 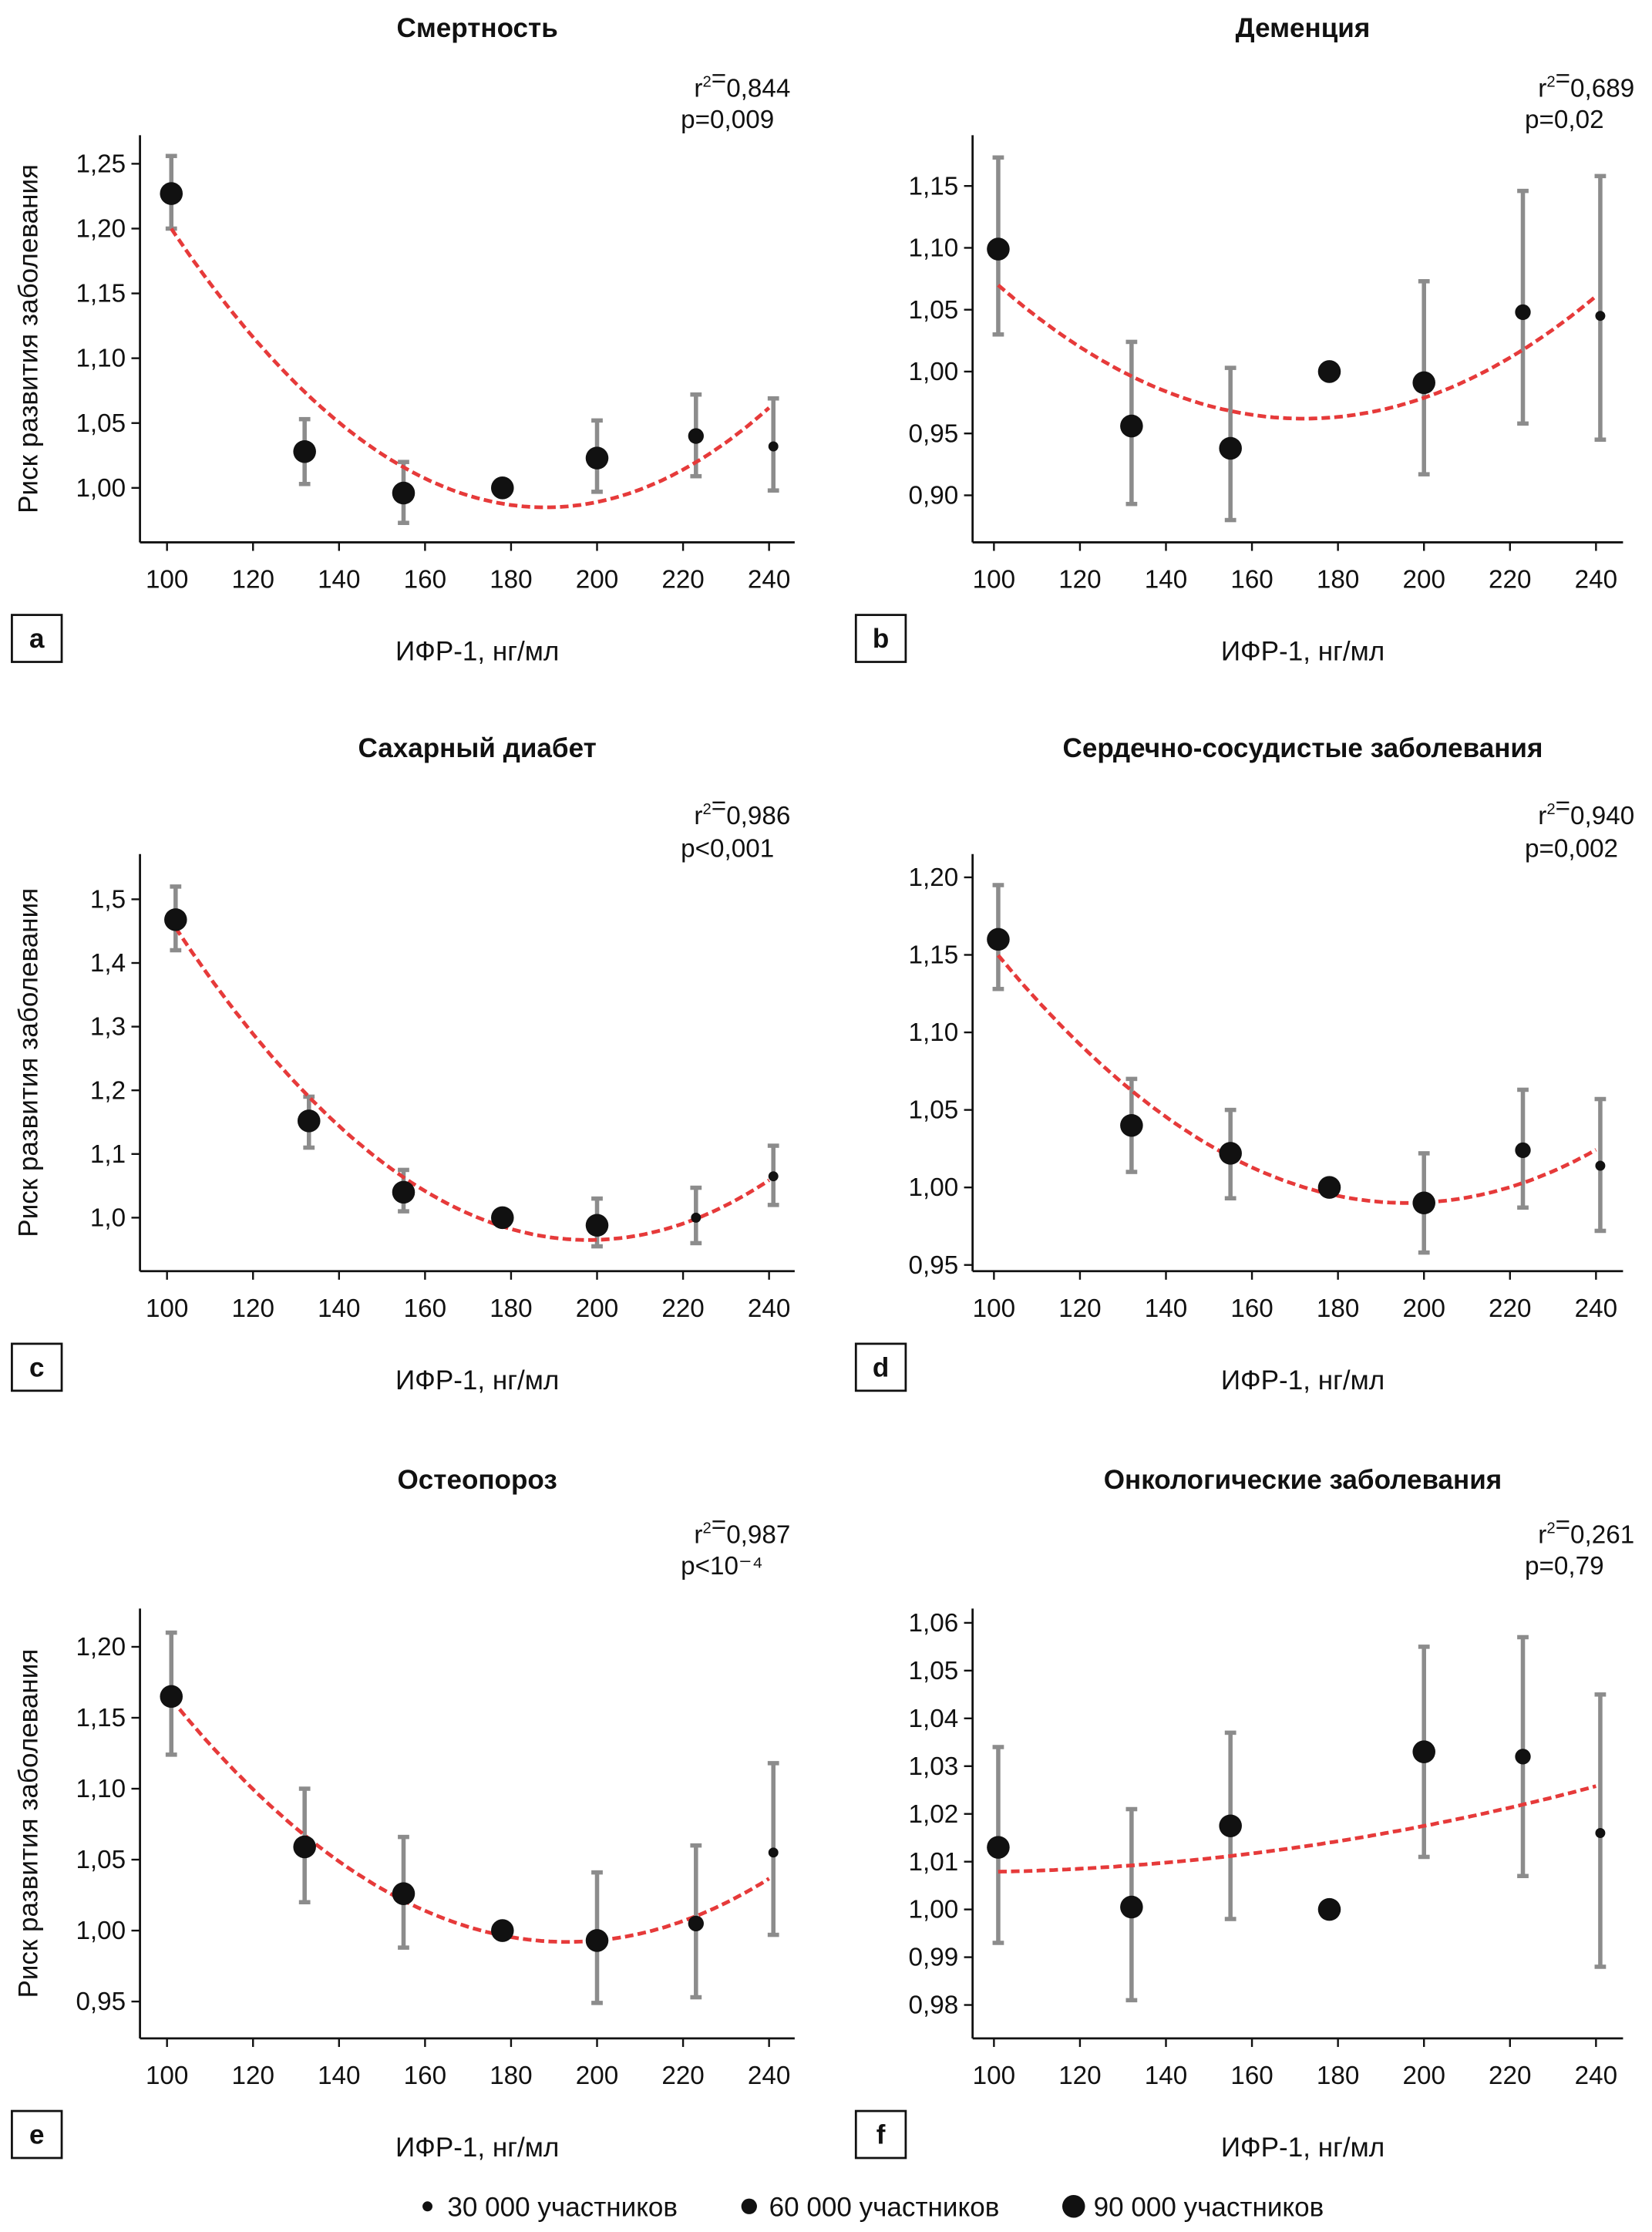 I want to click on y-tick-label: 1,03, so click(x=934, y=1767).